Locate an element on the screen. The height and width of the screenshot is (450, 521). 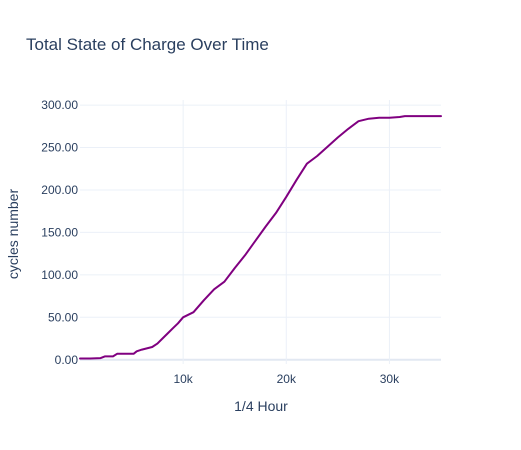
y-tick-label: 50.00 is located at coordinates (63, 317).